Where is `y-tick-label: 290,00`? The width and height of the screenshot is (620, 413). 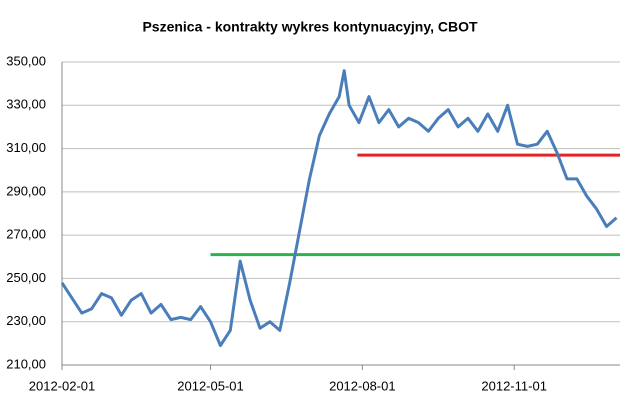 y-tick-label: 290,00 is located at coordinates (26, 190).